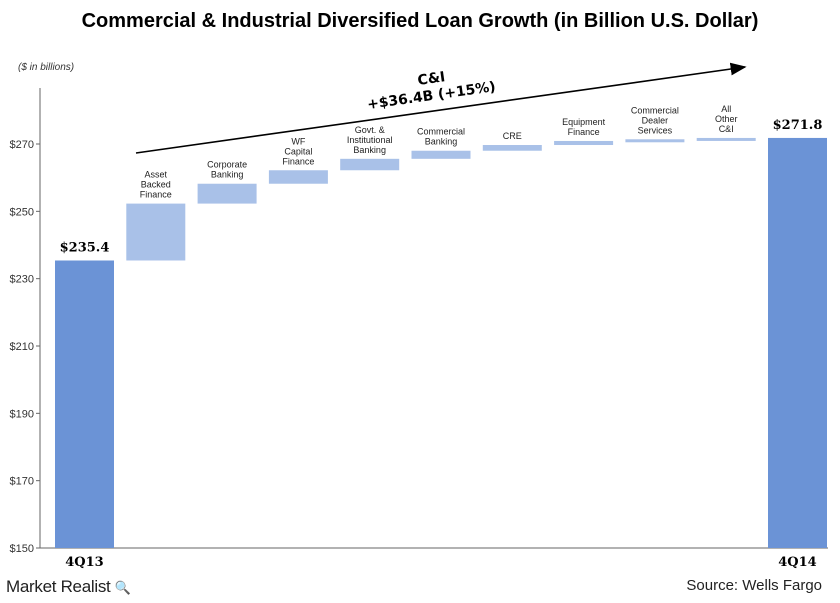  I want to click on brand-logo: Market Realist 🔍, so click(68, 587).